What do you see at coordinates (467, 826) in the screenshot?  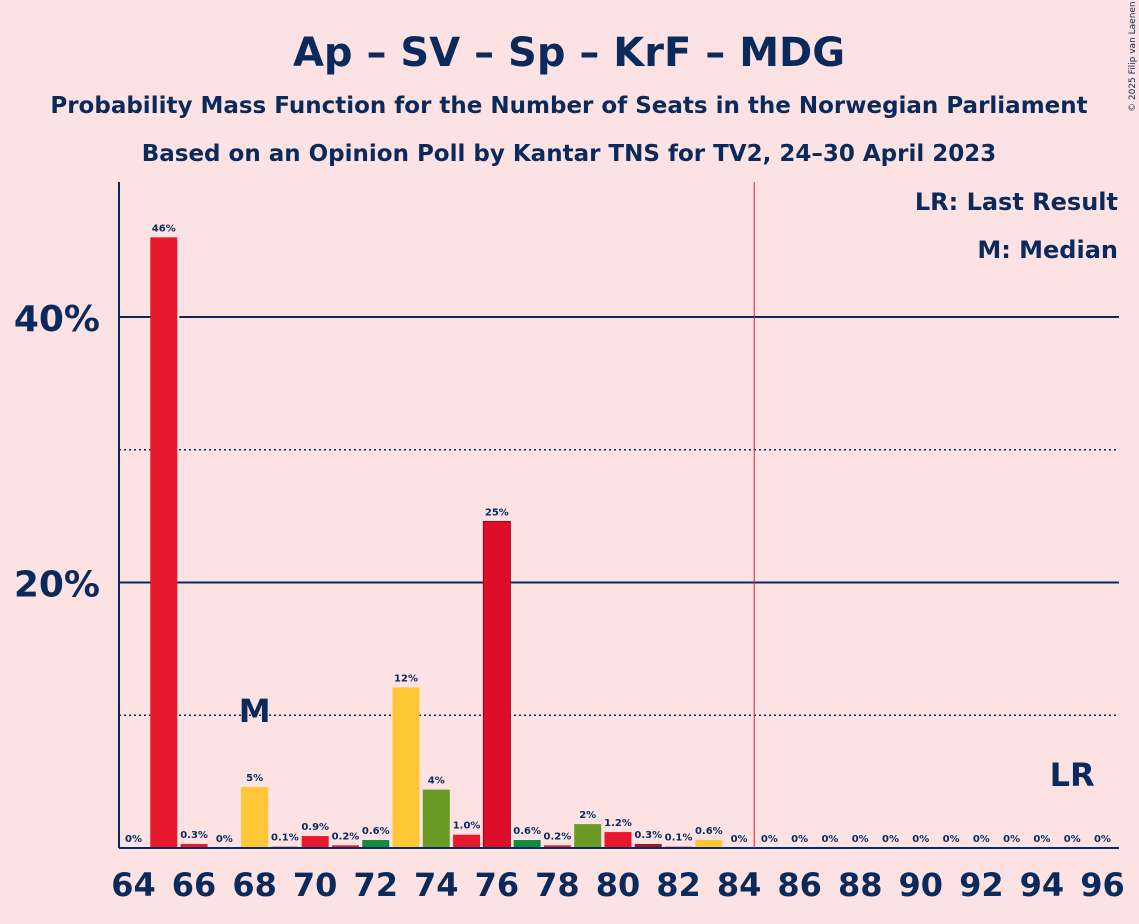 I see `bar-value-label: 1.0%` at bounding box center [467, 826].